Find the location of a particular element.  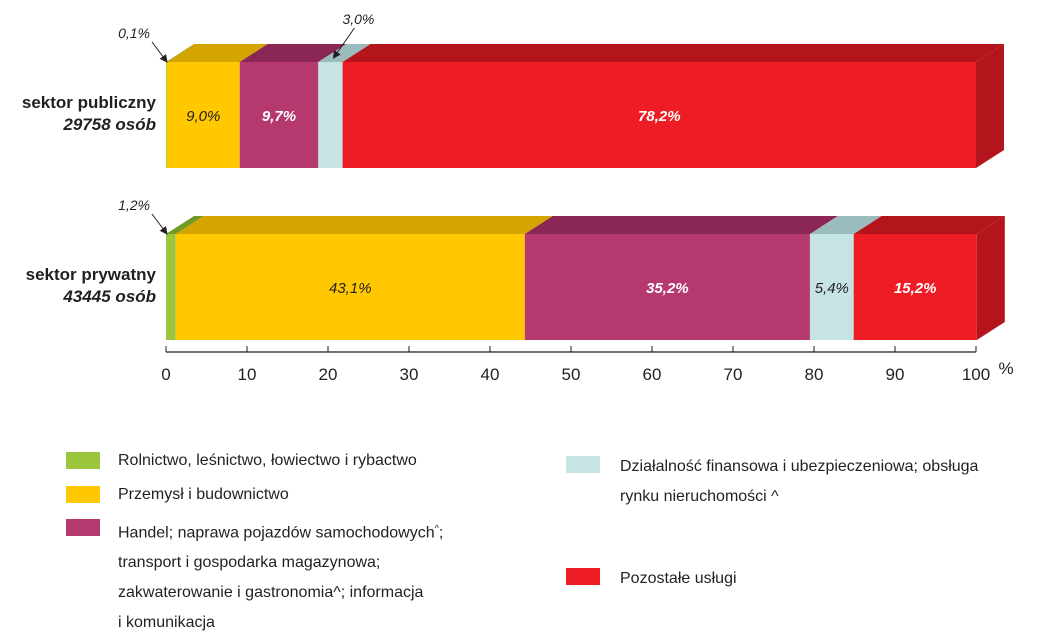

x-tick-label-7: 70 is located at coordinates (733, 374).